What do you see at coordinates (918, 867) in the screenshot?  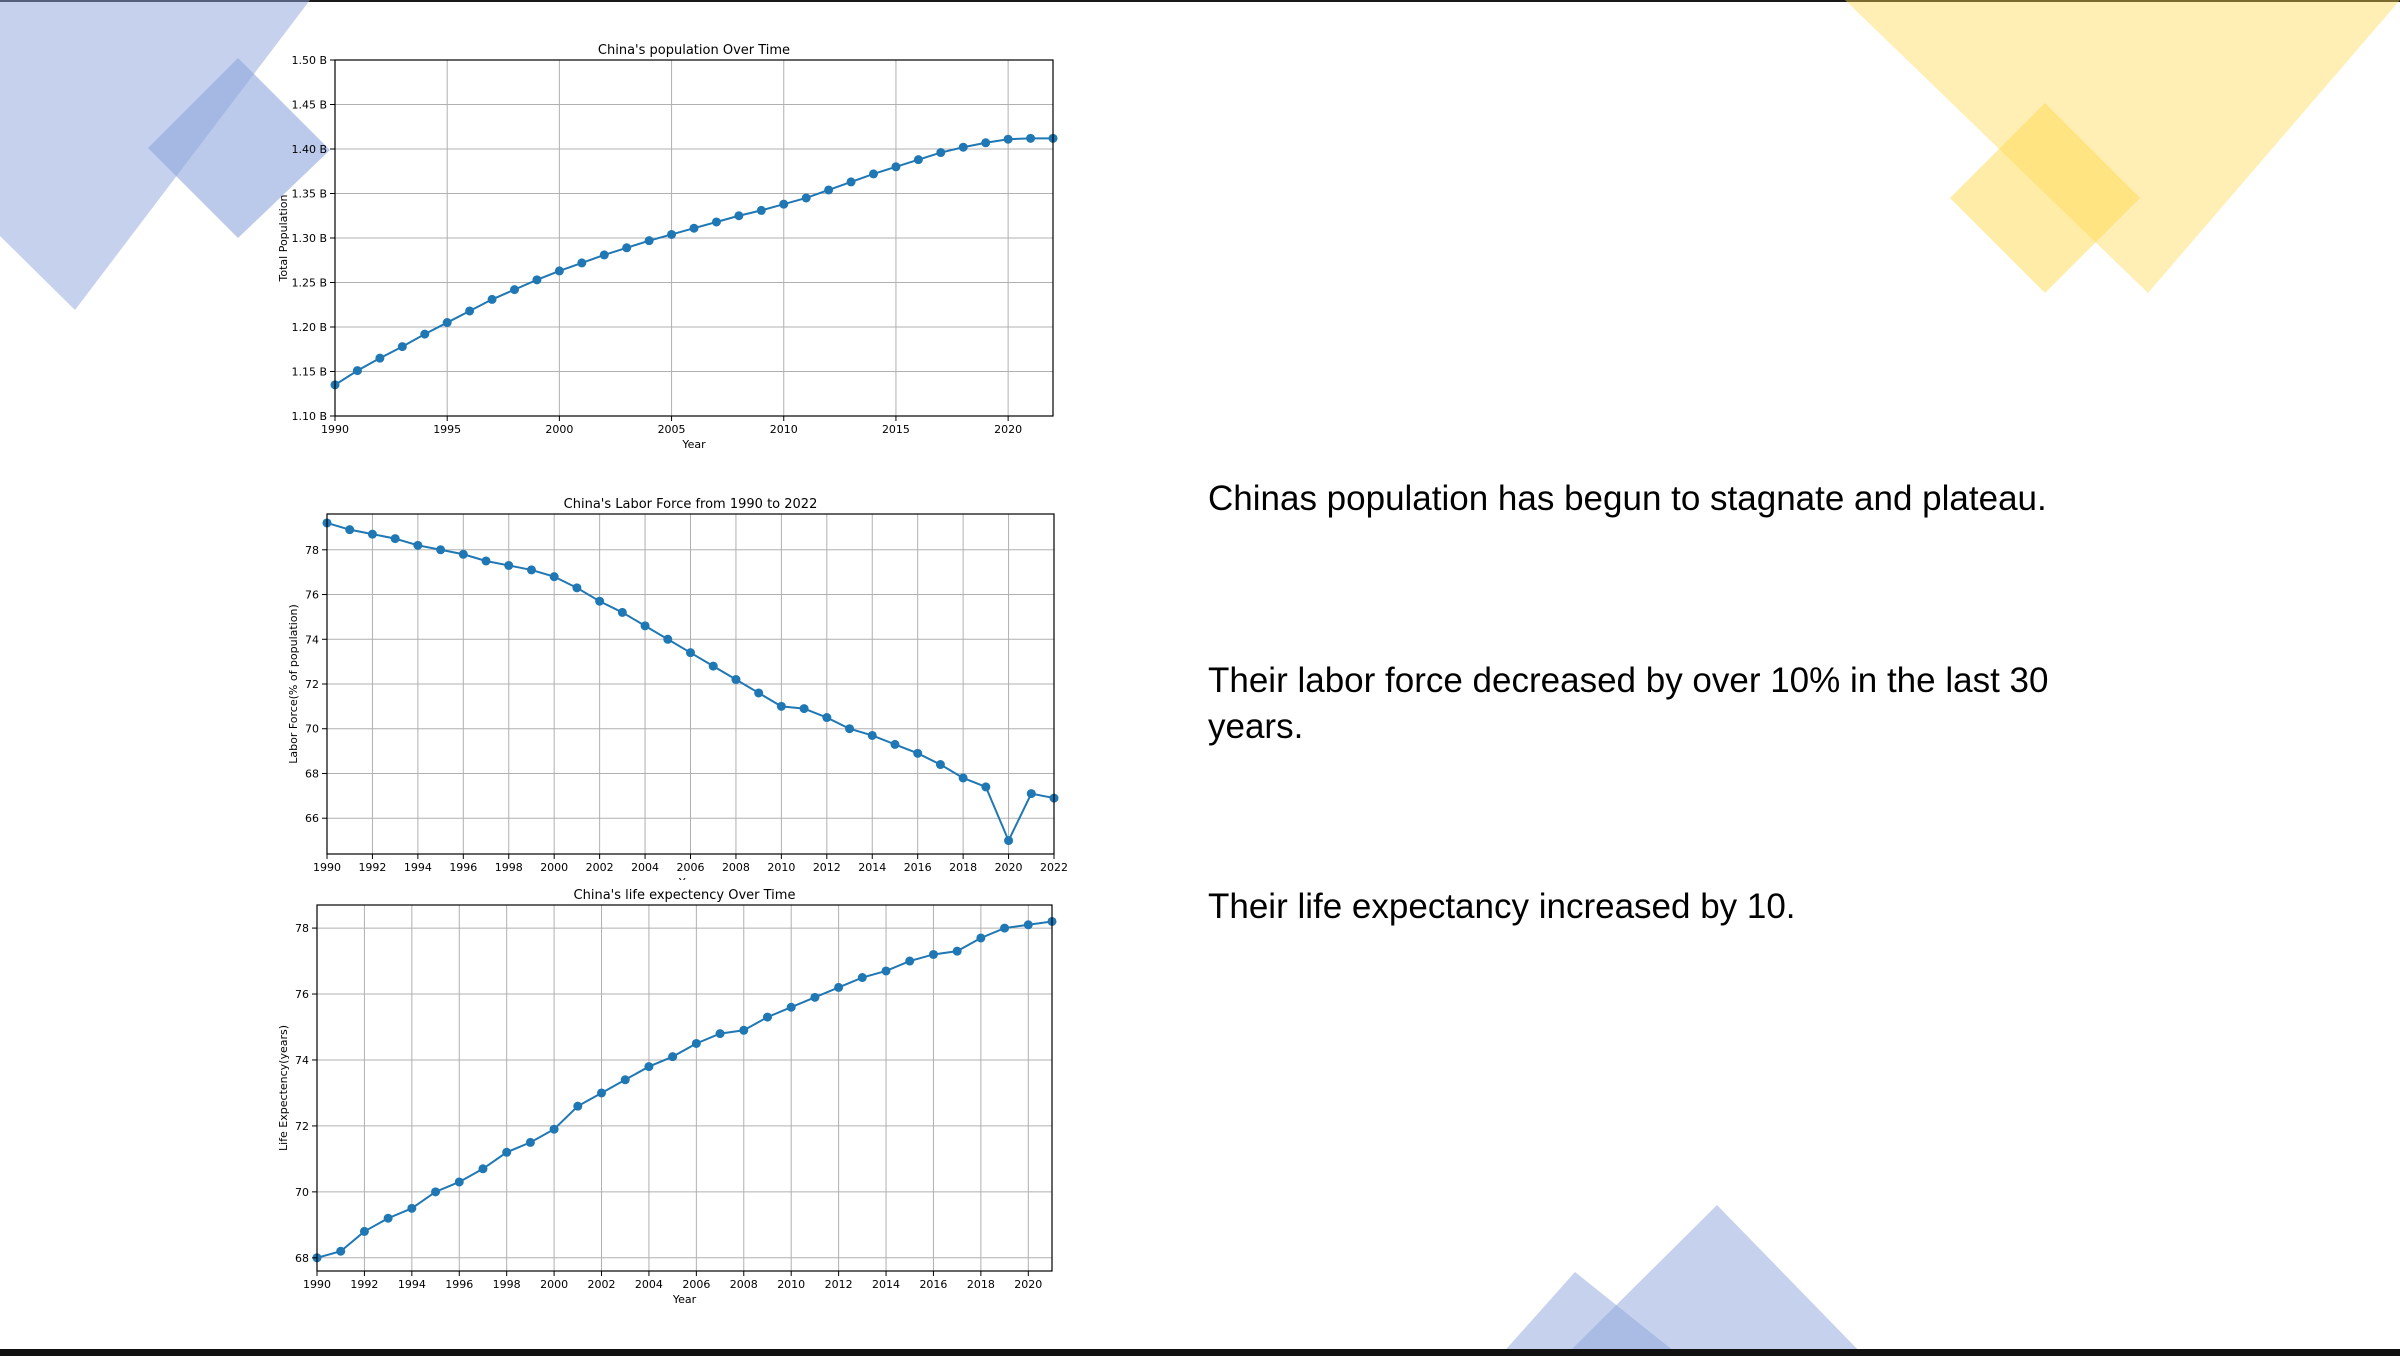 I see `x-tick-label: 2016` at bounding box center [918, 867].